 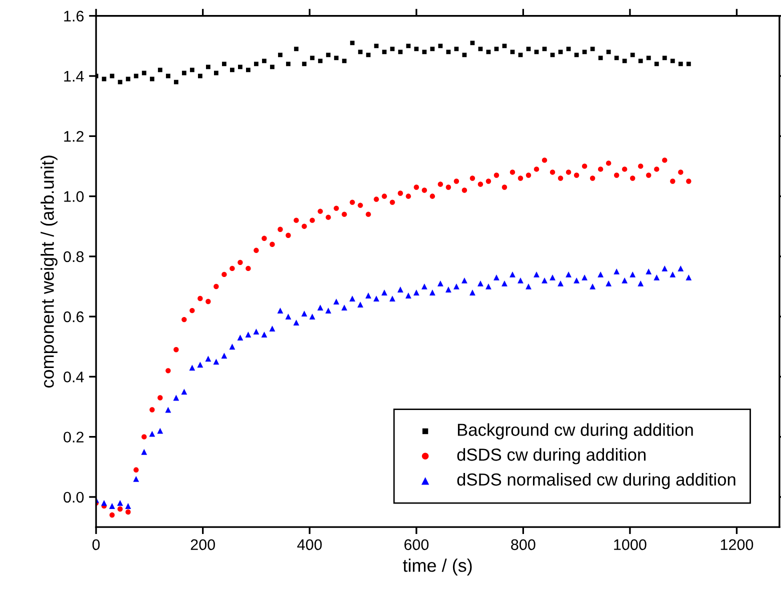 I want to click on x-tick-label: 200, so click(x=202, y=544).